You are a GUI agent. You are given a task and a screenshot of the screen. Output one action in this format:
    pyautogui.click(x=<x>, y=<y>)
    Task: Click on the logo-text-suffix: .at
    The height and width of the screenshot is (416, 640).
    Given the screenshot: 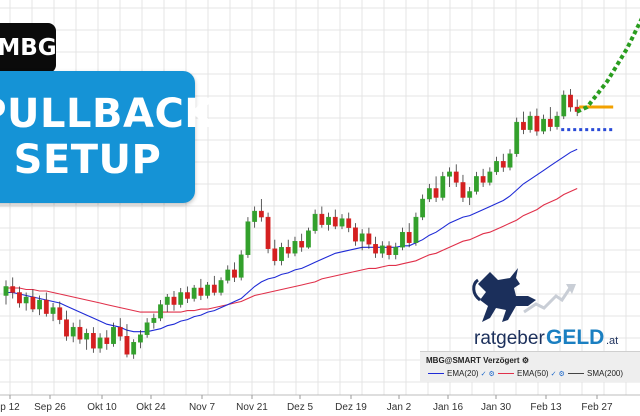 What is the action you would take?
    pyautogui.click(x=612, y=341)
    